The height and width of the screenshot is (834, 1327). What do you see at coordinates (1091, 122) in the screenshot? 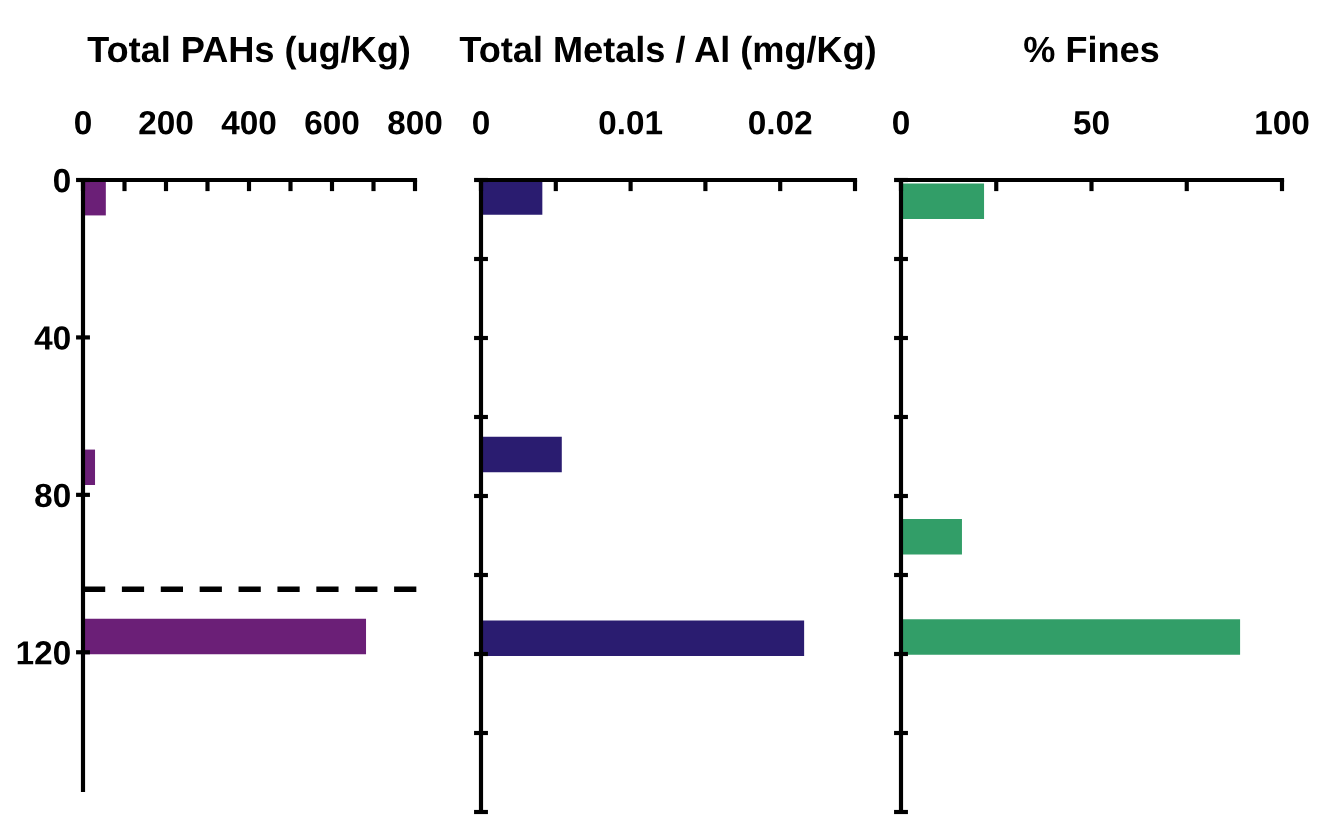
I see `x-tick-label: 50` at bounding box center [1091, 122].